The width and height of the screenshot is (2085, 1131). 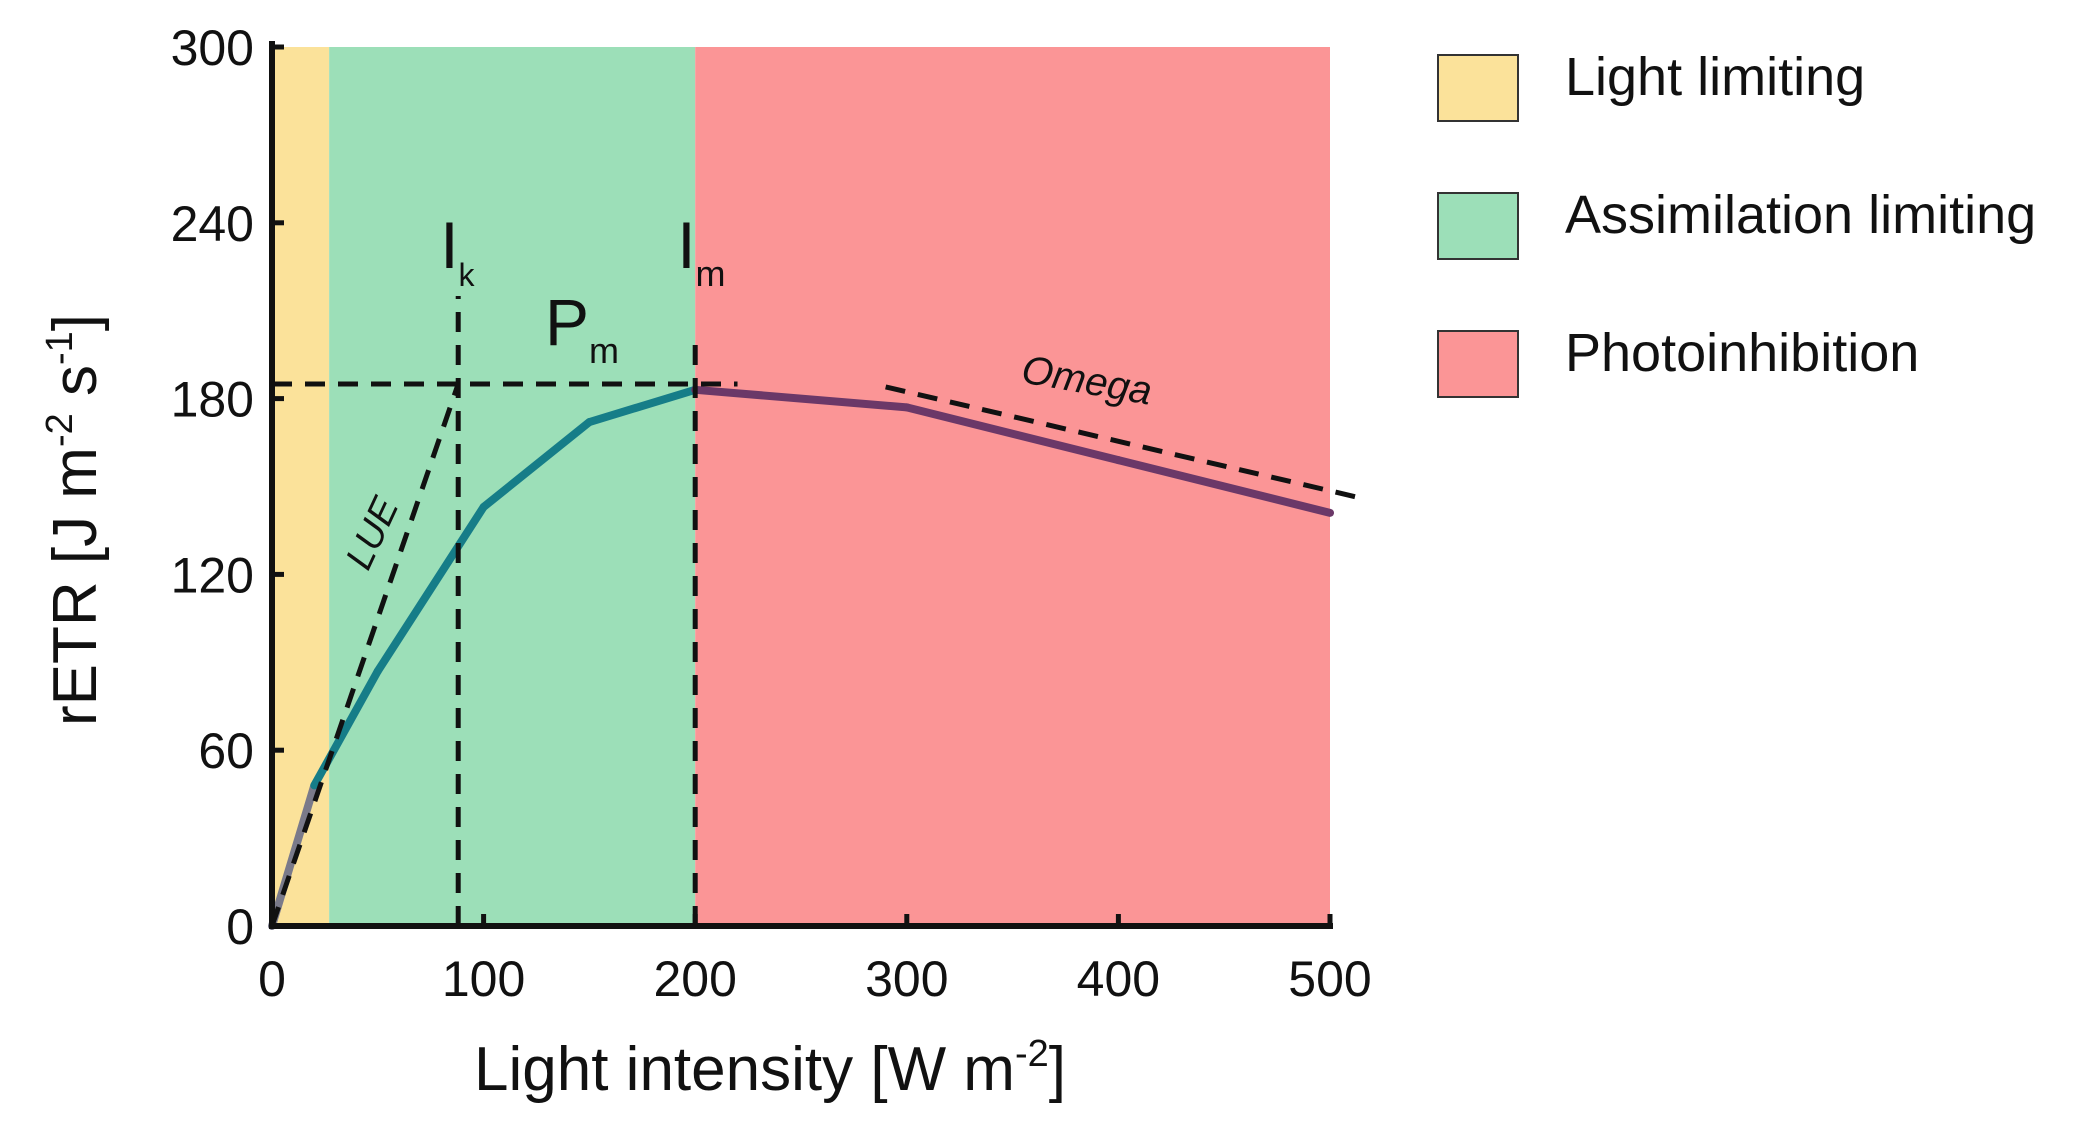 I want to click on x-tick-label-2: 100, so click(x=483, y=979).